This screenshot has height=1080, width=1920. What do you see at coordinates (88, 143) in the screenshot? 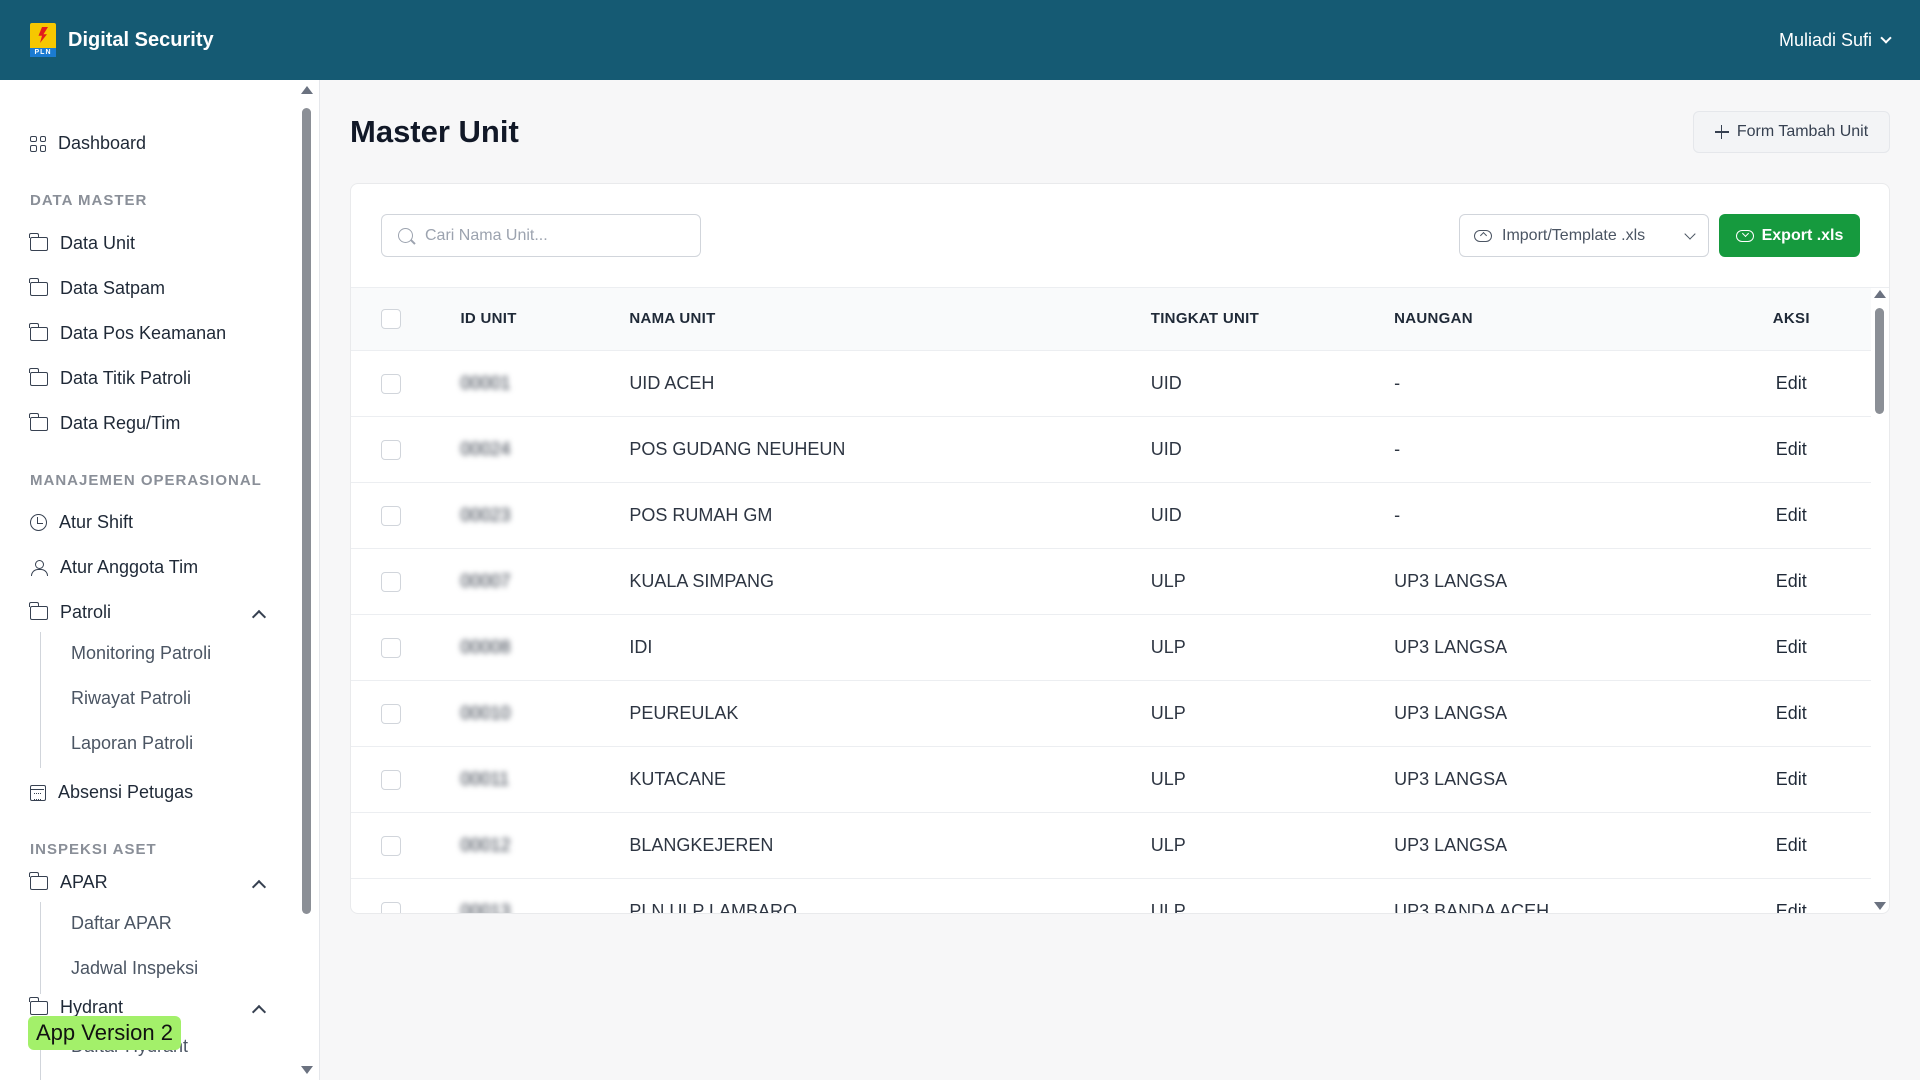
I see `sidebar-item-dashboard: Dashboard` at bounding box center [88, 143].